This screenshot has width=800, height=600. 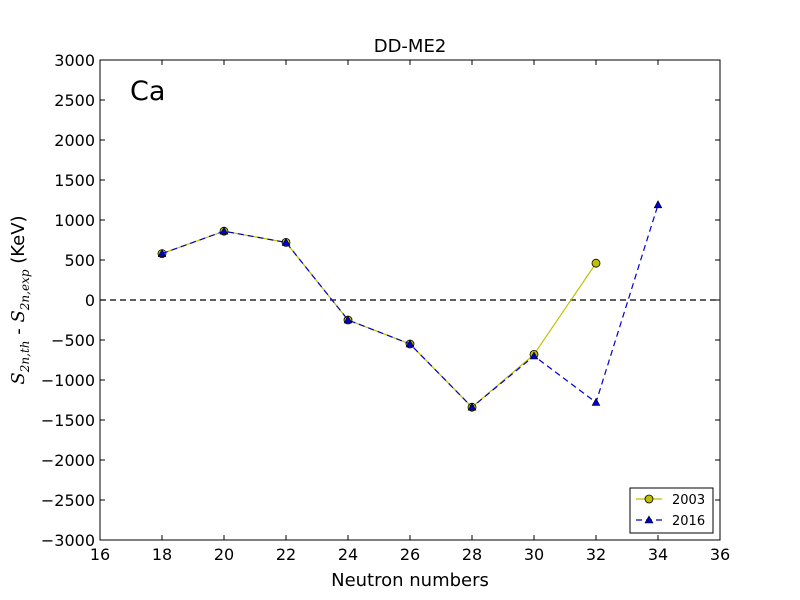 I want to click on y-tick-label-0: 0, so click(x=90, y=300).